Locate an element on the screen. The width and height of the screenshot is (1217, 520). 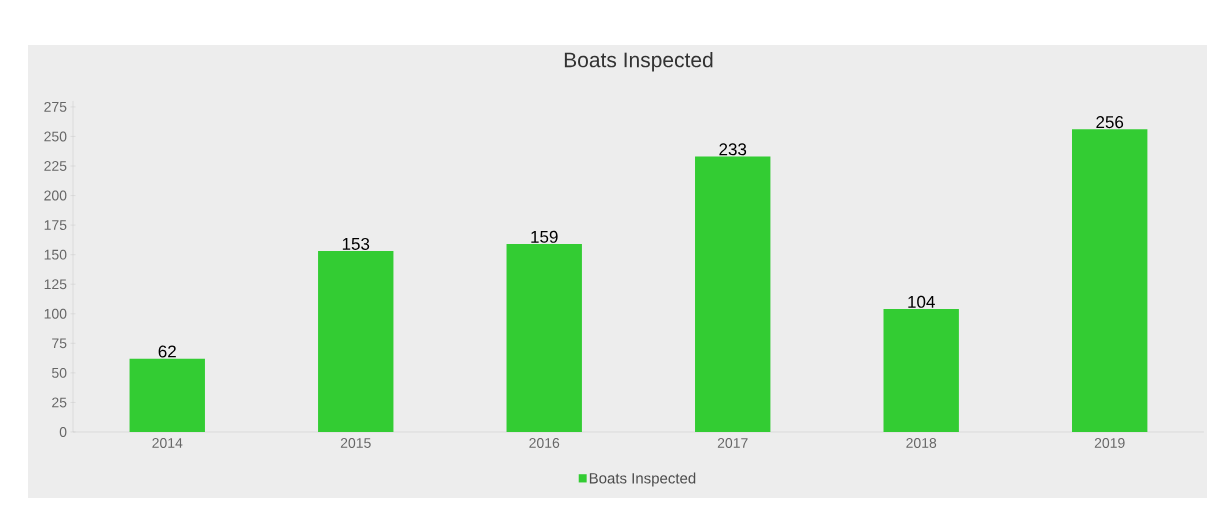
x-tick-label: 2014 is located at coordinates (167, 443).